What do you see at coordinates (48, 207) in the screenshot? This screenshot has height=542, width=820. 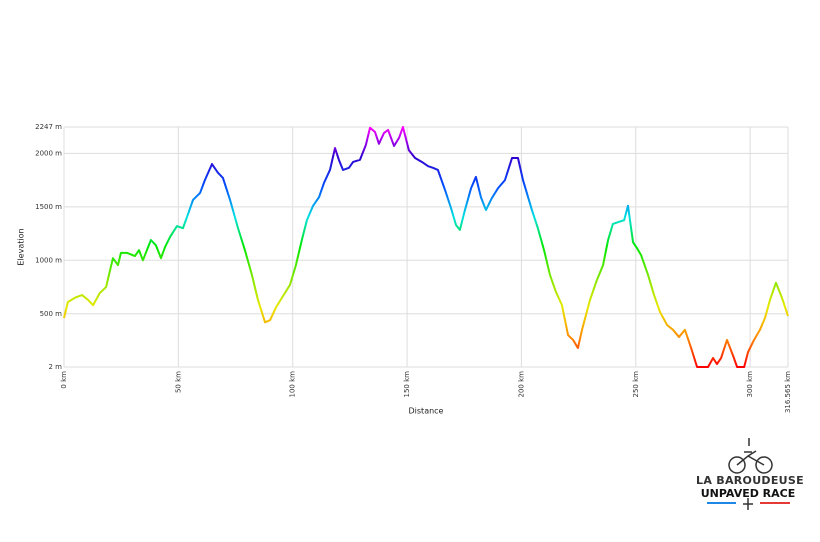 I see `y-tick-label: 1500 m` at bounding box center [48, 207].